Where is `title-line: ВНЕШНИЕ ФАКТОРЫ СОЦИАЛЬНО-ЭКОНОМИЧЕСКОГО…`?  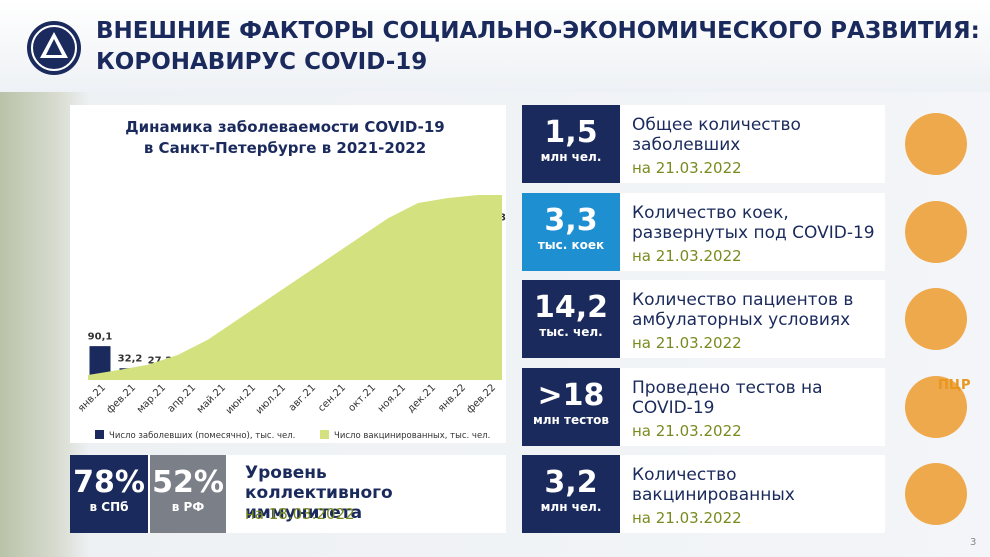
title-line: ВНЕШНИЕ ФАКТОРЫ СОЦИАЛЬНО-ЭКОНОМИЧЕСКОГО… is located at coordinates (538, 31).